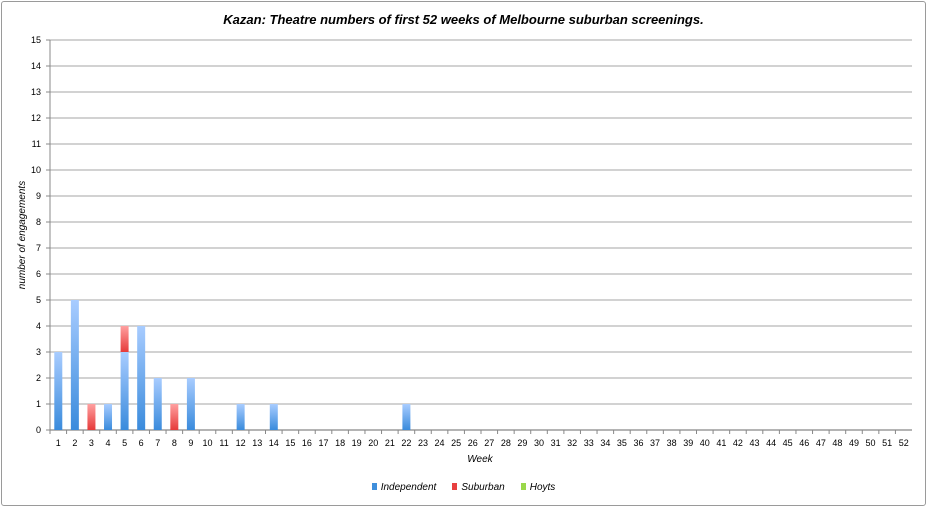  Describe the element at coordinates (38, 404) in the screenshot. I see `y-tick-label: 1` at that location.